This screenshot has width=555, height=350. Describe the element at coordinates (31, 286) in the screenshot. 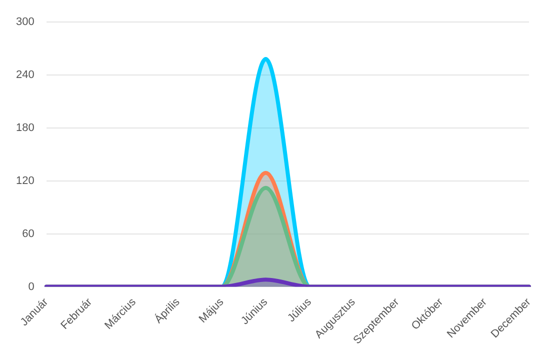

I see `y-tick-label: 0` at that location.